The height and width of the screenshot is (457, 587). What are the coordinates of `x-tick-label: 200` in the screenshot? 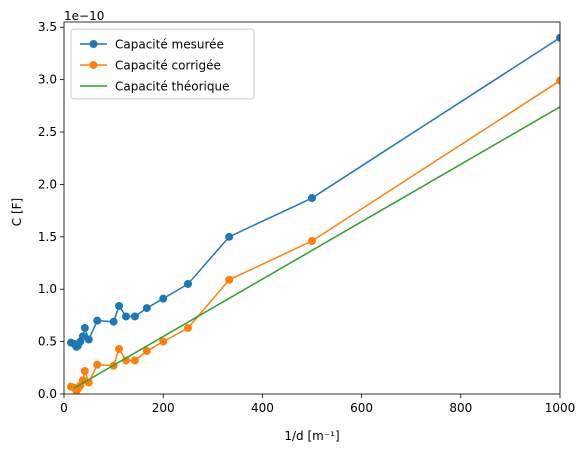 It's located at (163, 408).